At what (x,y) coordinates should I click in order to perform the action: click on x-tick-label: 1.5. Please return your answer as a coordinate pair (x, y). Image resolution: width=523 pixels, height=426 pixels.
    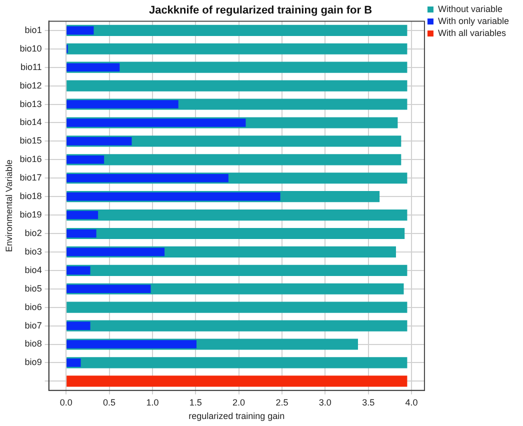
    Looking at the image, I should click on (195, 402).